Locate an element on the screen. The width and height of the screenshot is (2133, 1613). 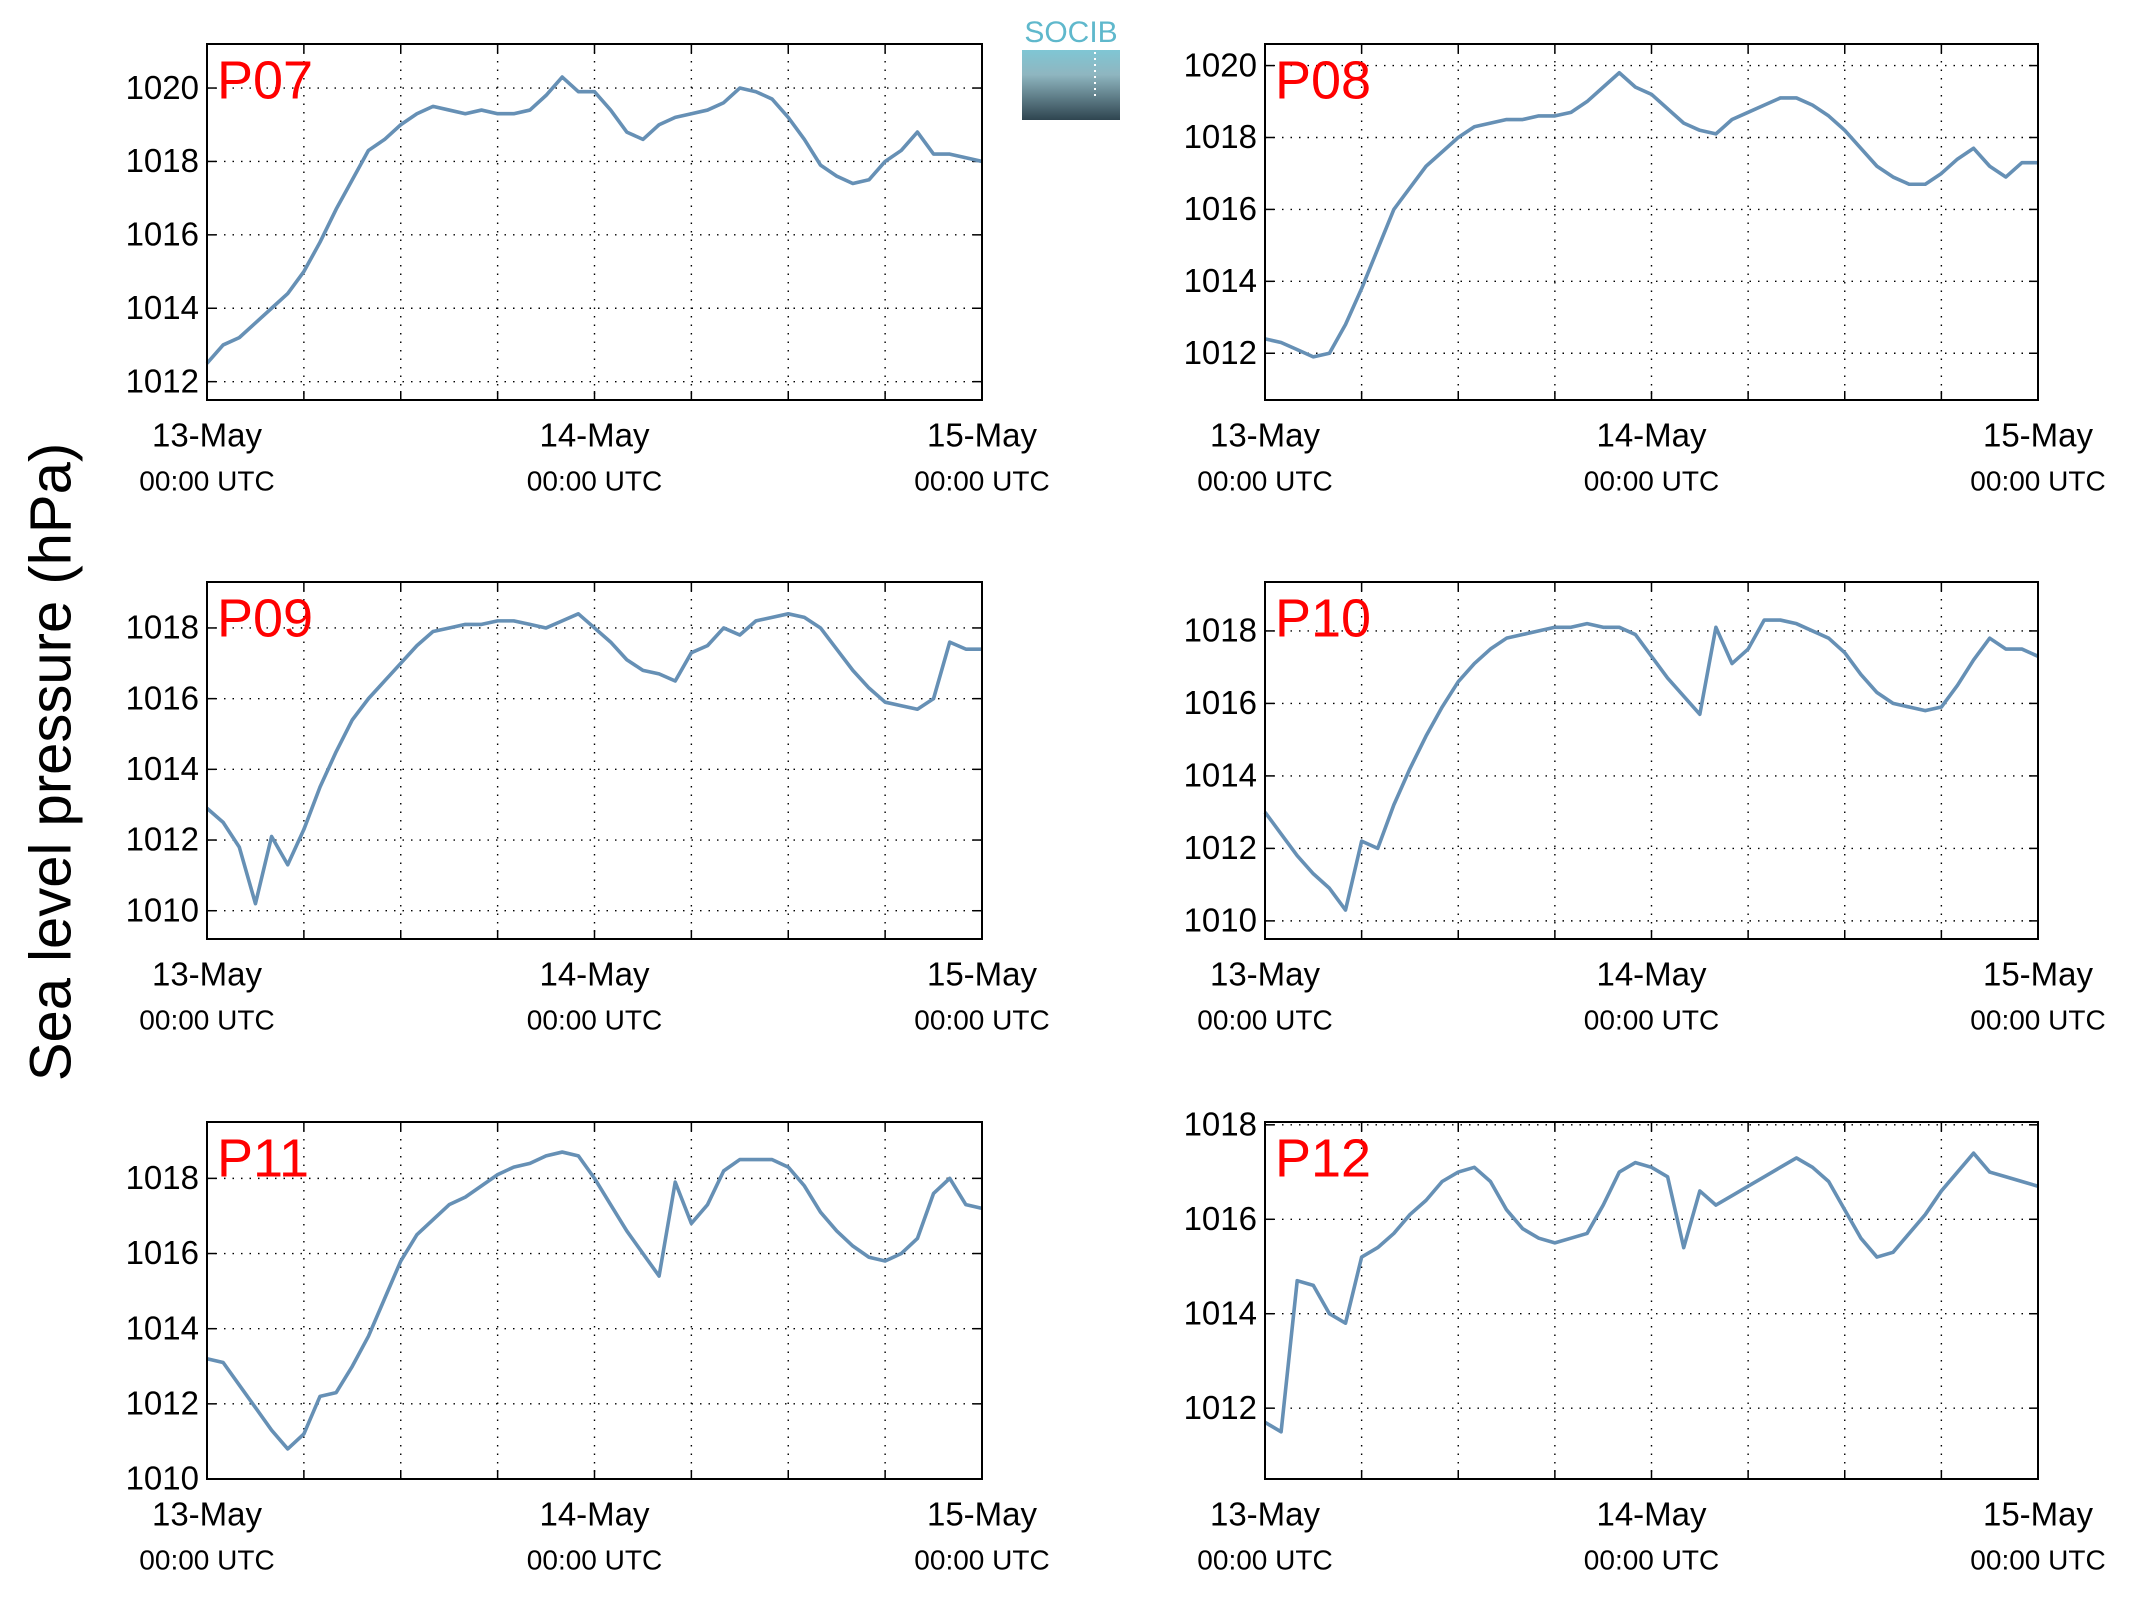
logo-block is located at coordinates (1071, 85).